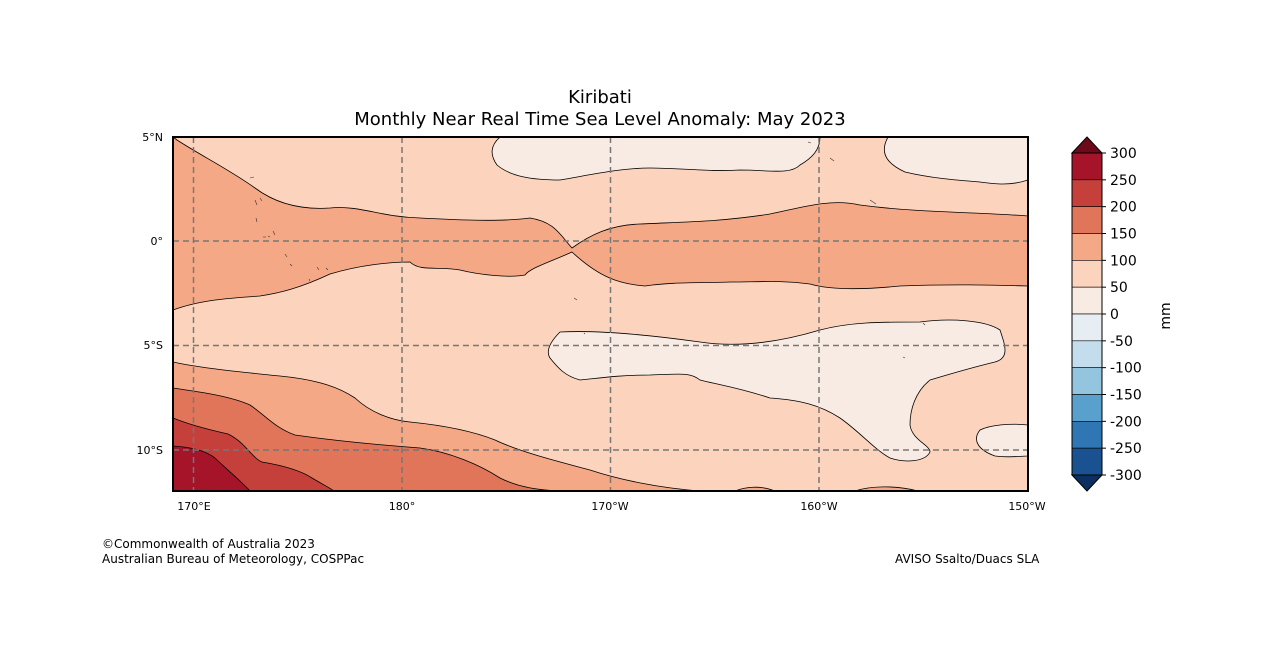 The width and height of the screenshot is (1262, 667). Describe the element at coordinates (955, 161) in the screenshot. I see `contour-0-50-northeast` at that location.